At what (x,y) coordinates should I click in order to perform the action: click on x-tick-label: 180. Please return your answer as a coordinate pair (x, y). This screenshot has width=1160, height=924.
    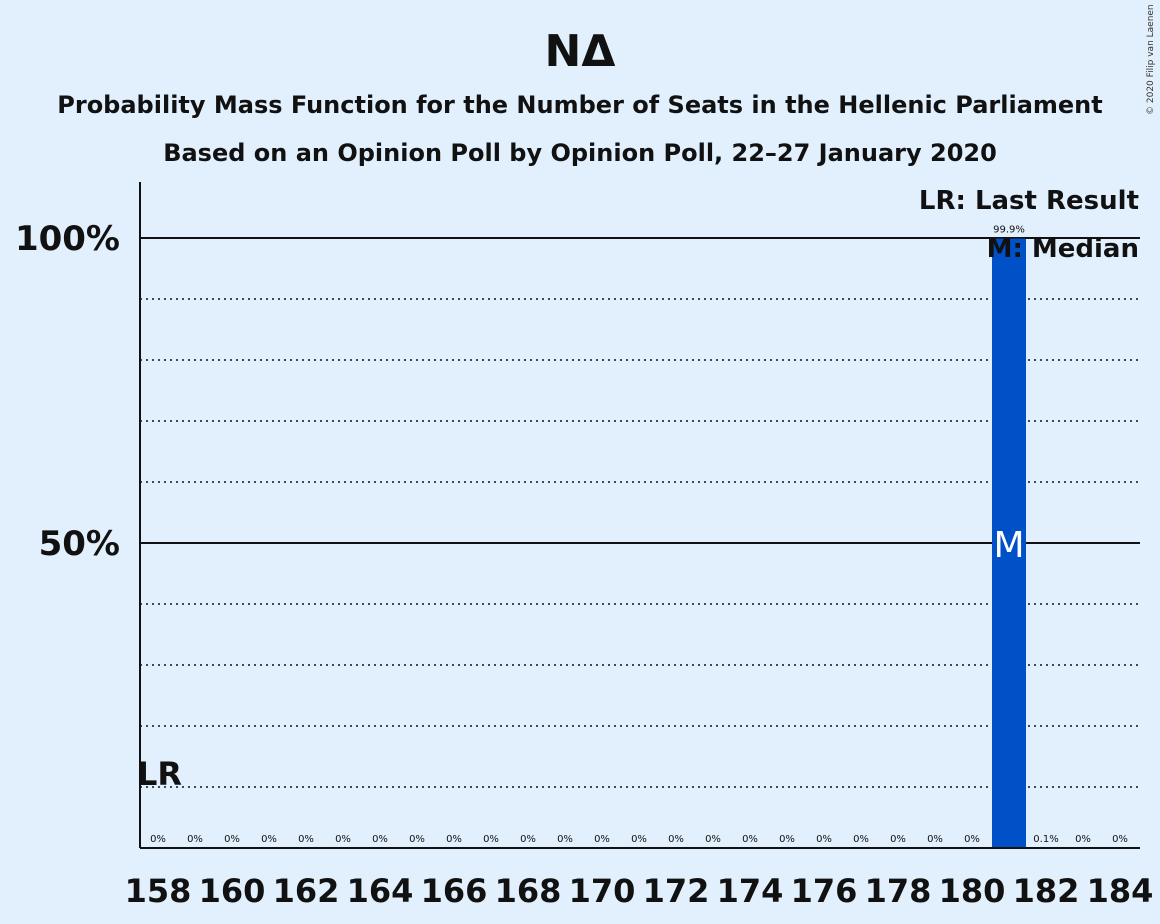
    Looking at the image, I should click on (972, 891).